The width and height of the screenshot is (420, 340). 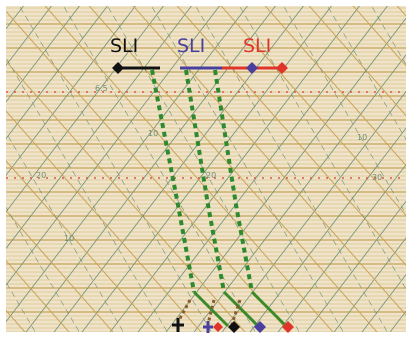 What do you see at coordinates (211, 312) in the screenshot?
I see `dewpoint-trace-purple` at bounding box center [211, 312].